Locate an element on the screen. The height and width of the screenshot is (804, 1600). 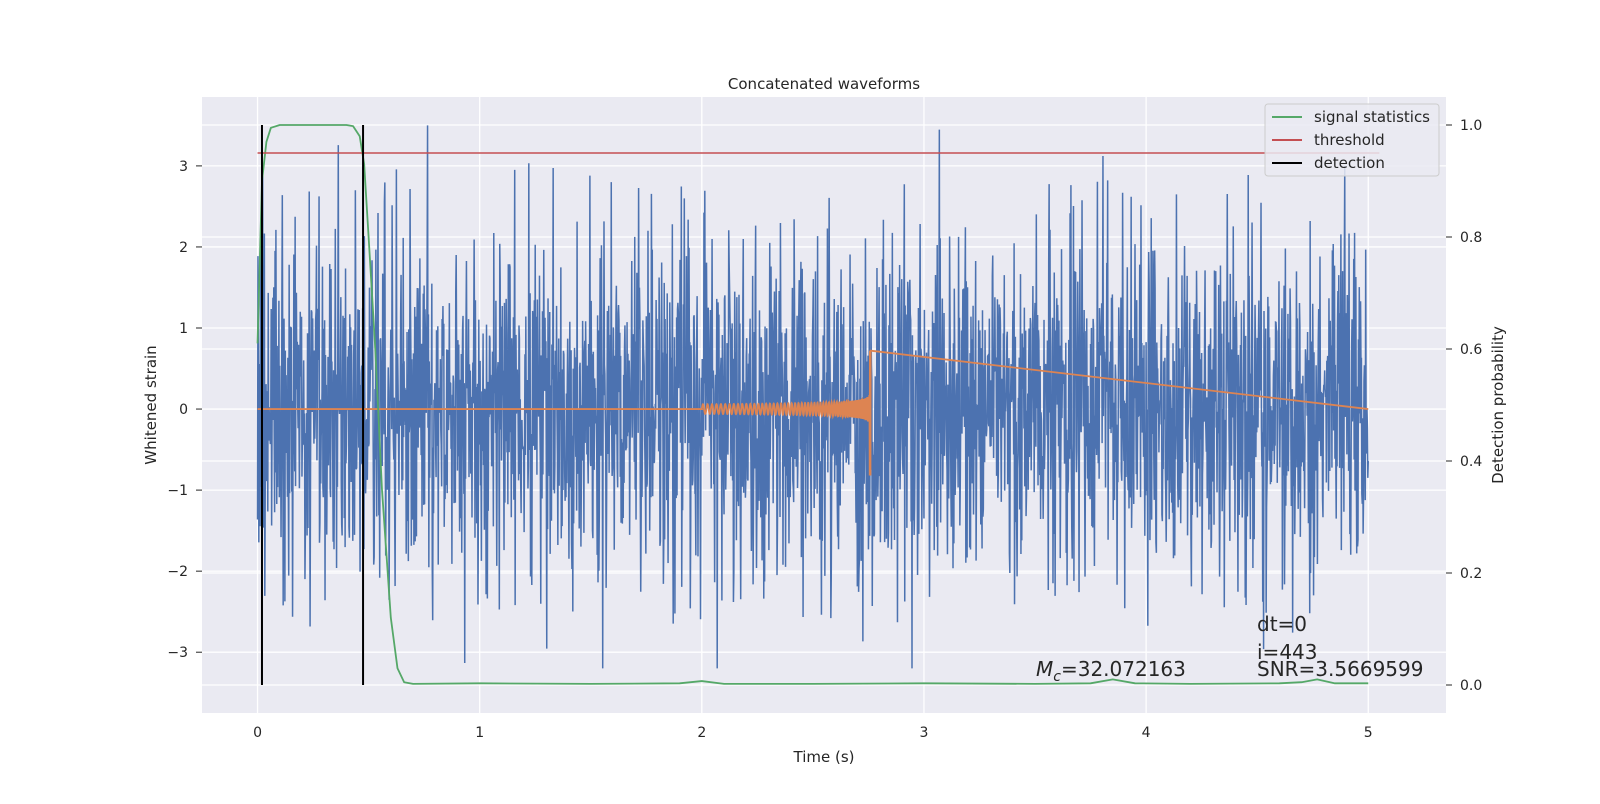
annotation-snr: SNR=3.5669599 is located at coordinates (1340, 669).